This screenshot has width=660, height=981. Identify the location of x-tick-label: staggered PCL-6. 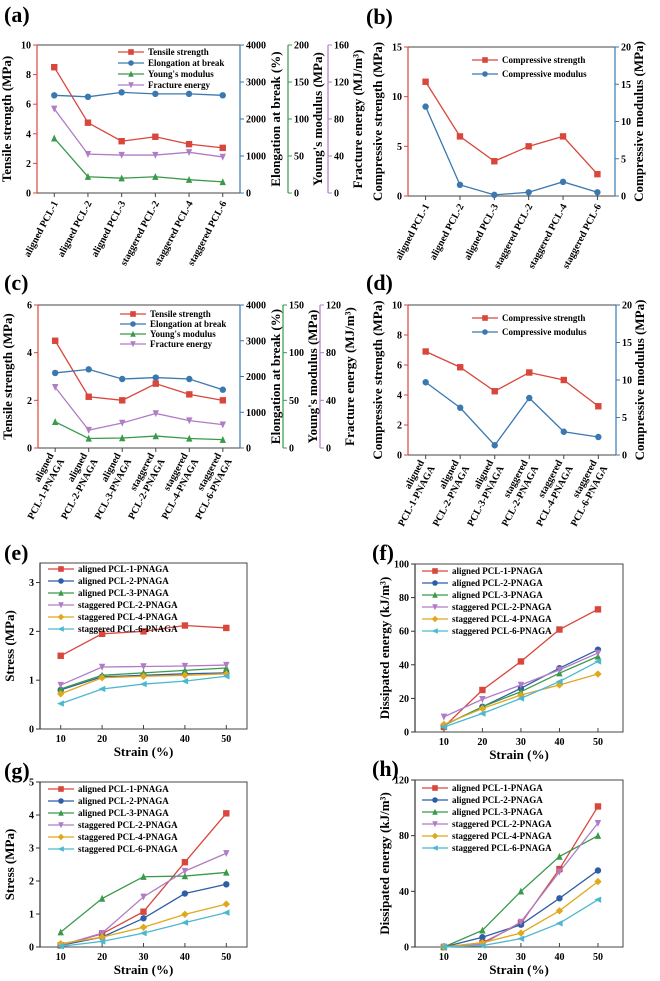
(582, 236).